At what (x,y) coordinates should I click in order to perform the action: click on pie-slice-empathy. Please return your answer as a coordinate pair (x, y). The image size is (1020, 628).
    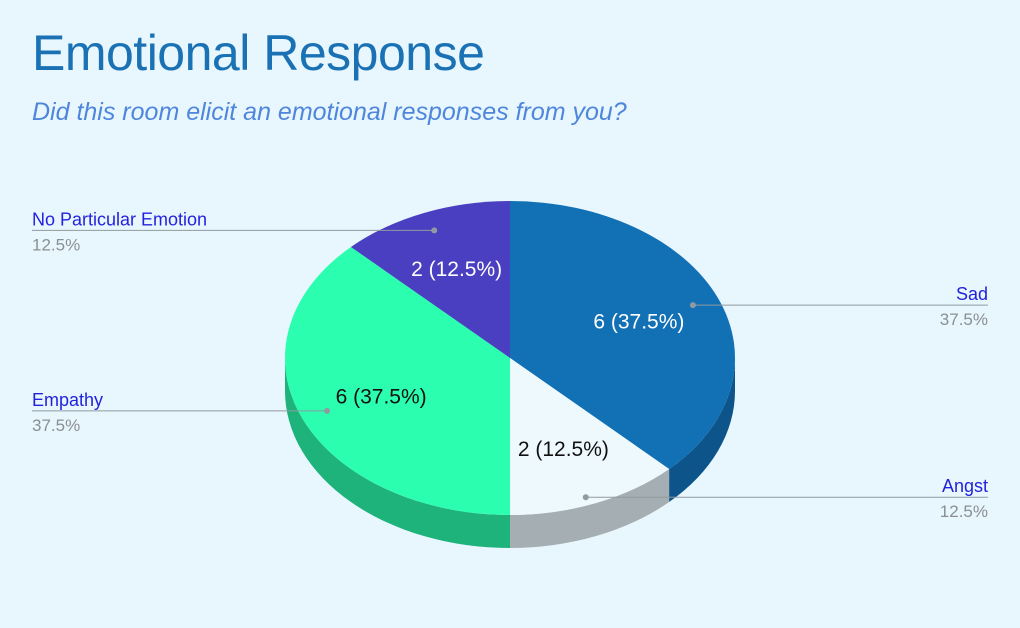
    Looking at the image, I should click on (397, 381).